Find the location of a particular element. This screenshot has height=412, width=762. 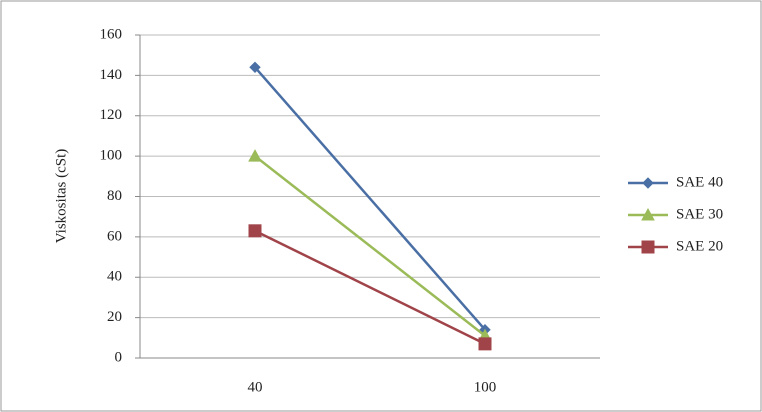

legend-label: SAE 30 is located at coordinates (699, 214).